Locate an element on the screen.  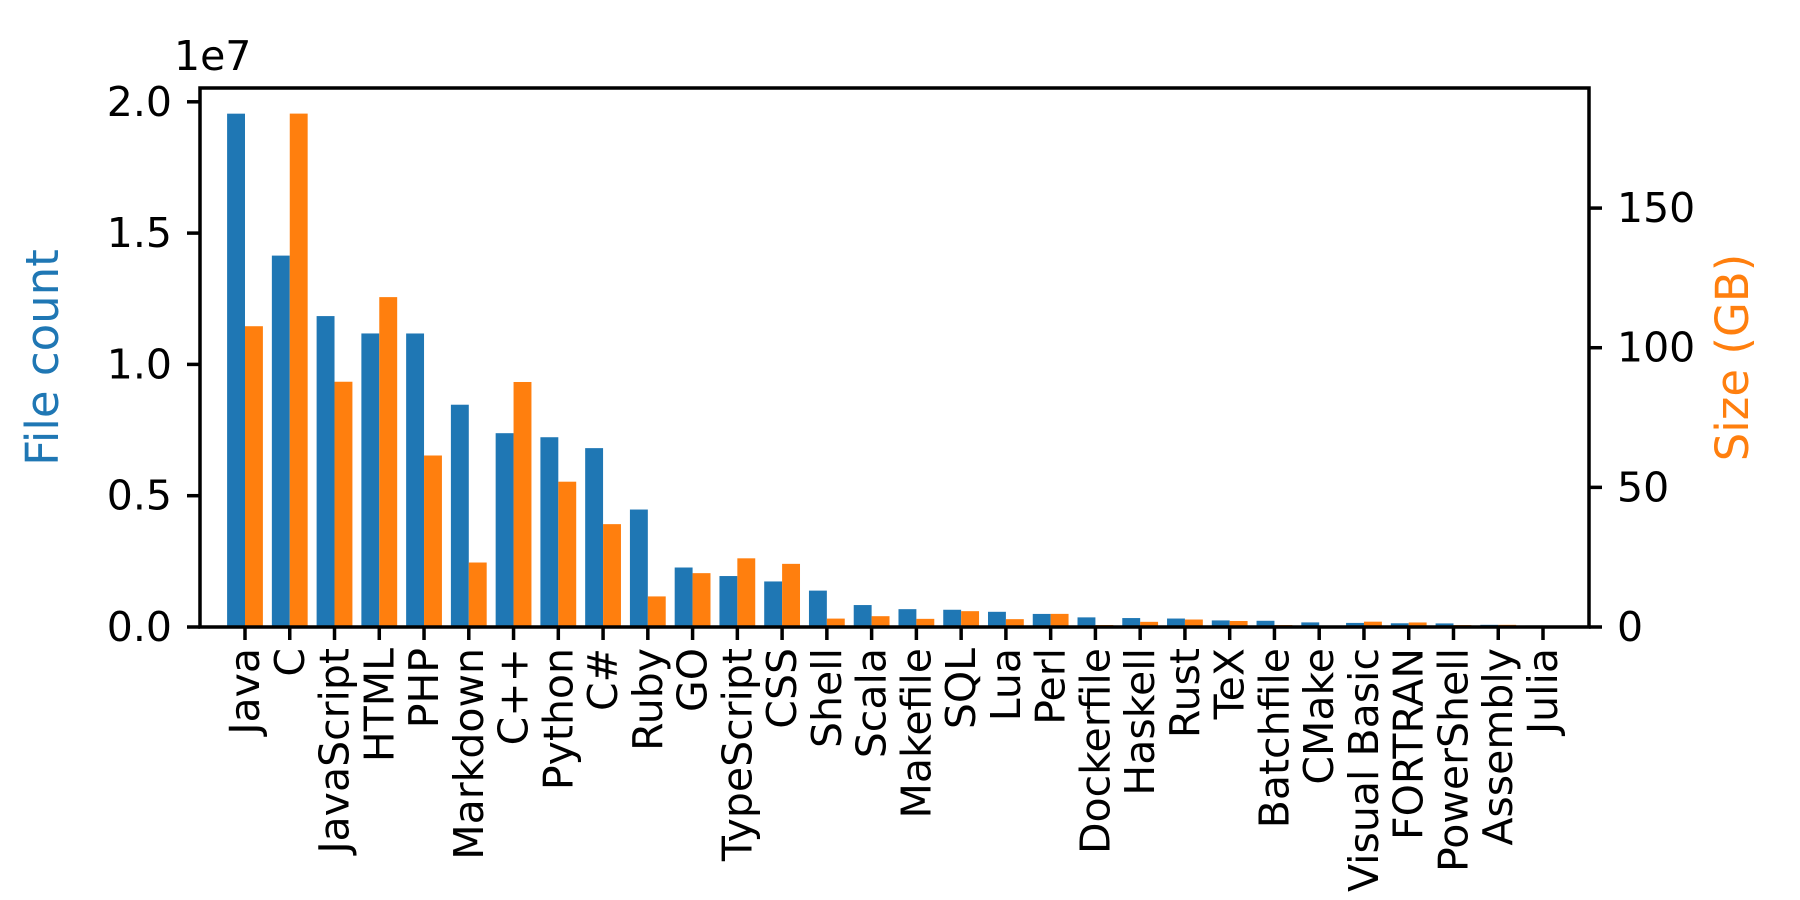
x-tick-label-rust: Rust is located at coordinates (1185, 693).